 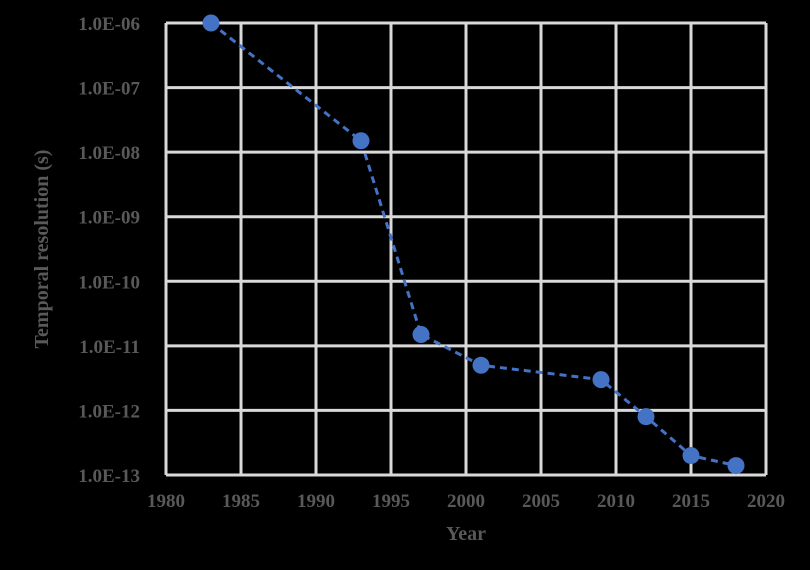 What do you see at coordinates (109, 24) in the screenshot?
I see `y-tick-label: 1.0E-06` at bounding box center [109, 24].